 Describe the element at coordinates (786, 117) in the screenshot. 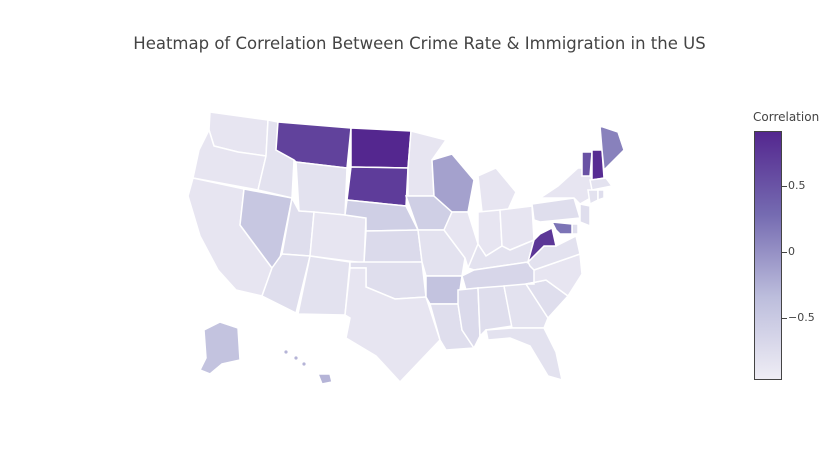

I see `colorbar-title: Correlation` at that location.